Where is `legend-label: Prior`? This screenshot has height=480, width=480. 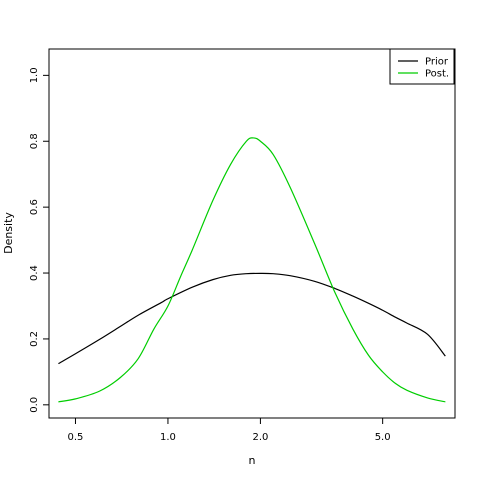 legend-label: Prior is located at coordinates (437, 62).